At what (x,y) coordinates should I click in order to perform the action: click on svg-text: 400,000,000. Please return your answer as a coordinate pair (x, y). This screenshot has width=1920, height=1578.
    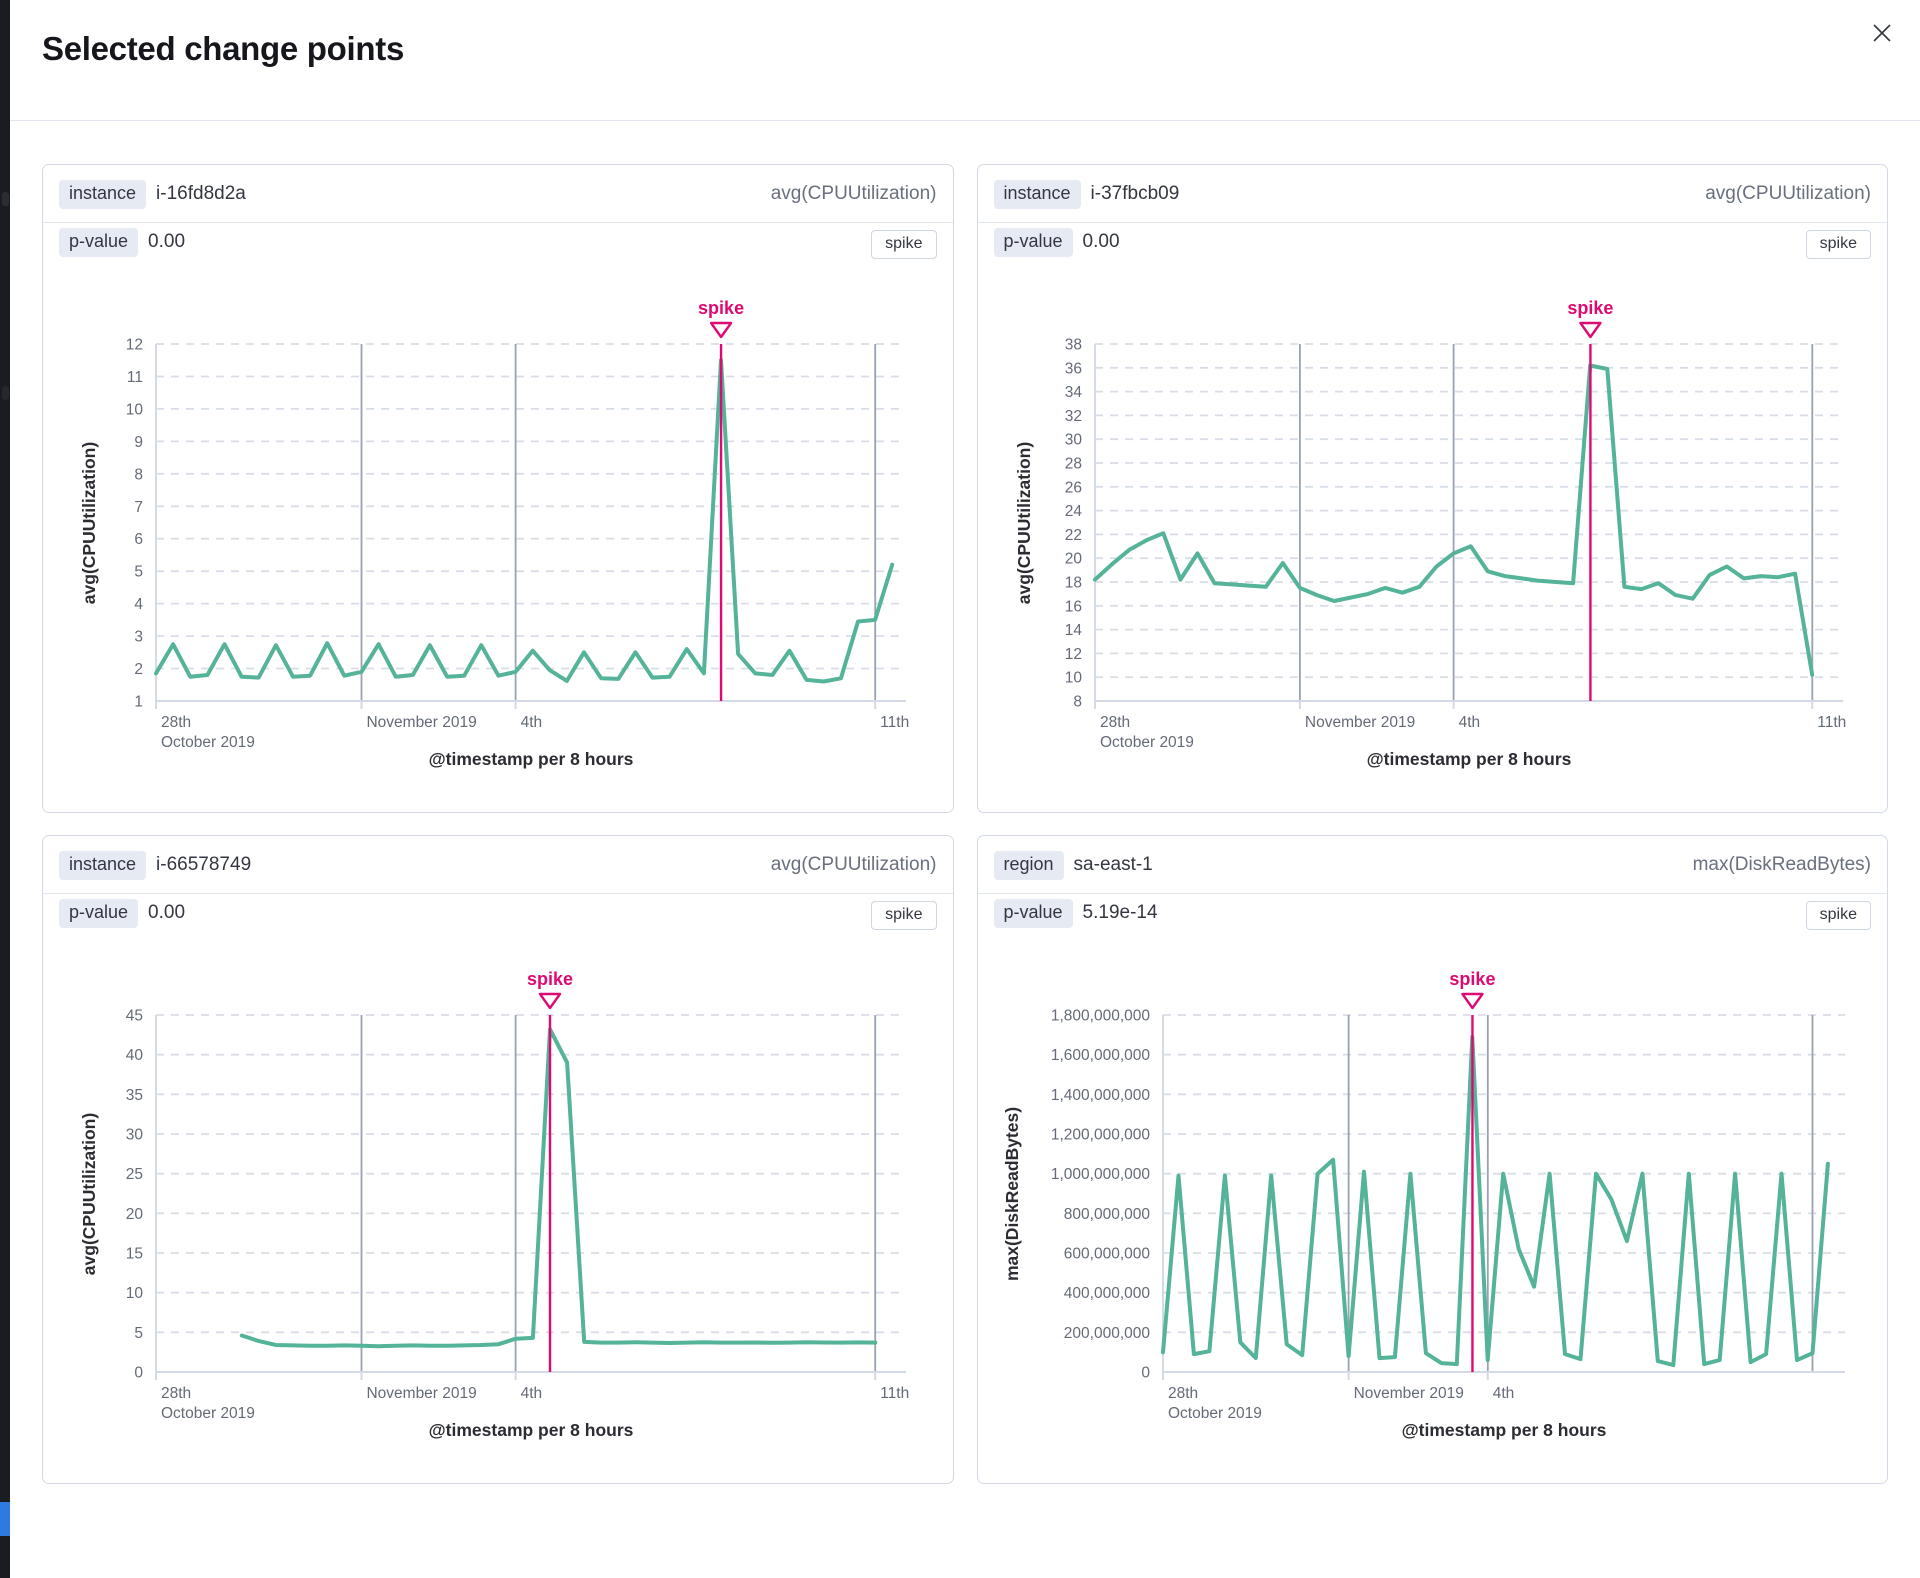
    Looking at the image, I should click on (1106, 1293).